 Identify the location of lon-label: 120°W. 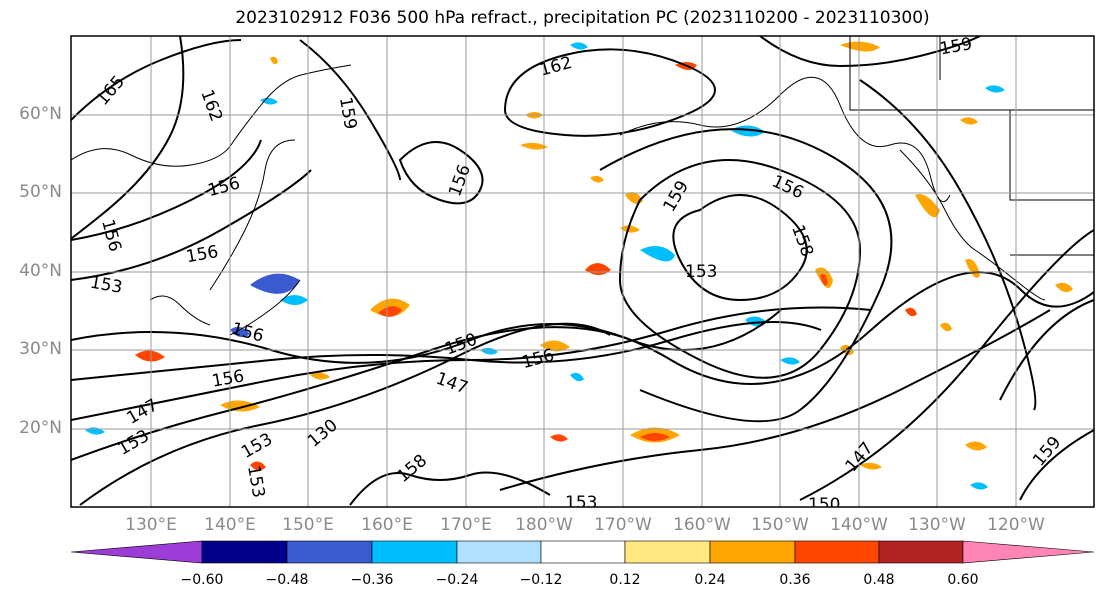
(1016, 525).